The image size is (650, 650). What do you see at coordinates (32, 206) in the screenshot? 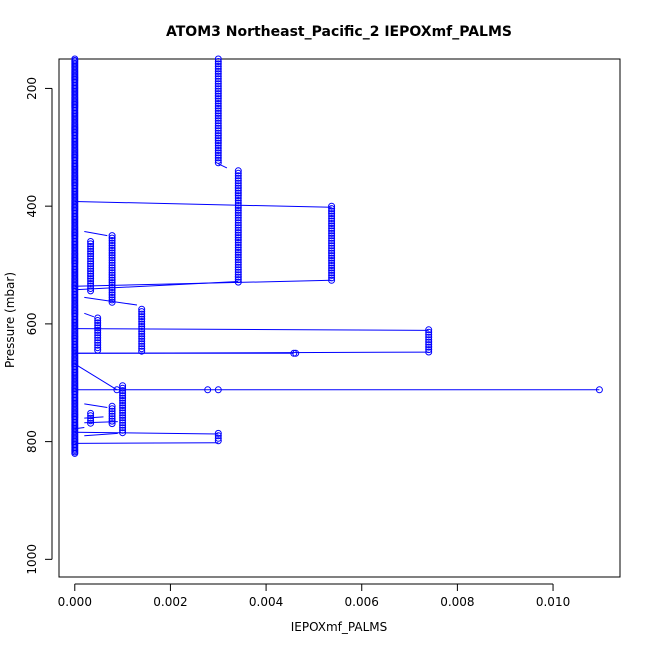
I see `y-tick-label: 400` at bounding box center [32, 206].